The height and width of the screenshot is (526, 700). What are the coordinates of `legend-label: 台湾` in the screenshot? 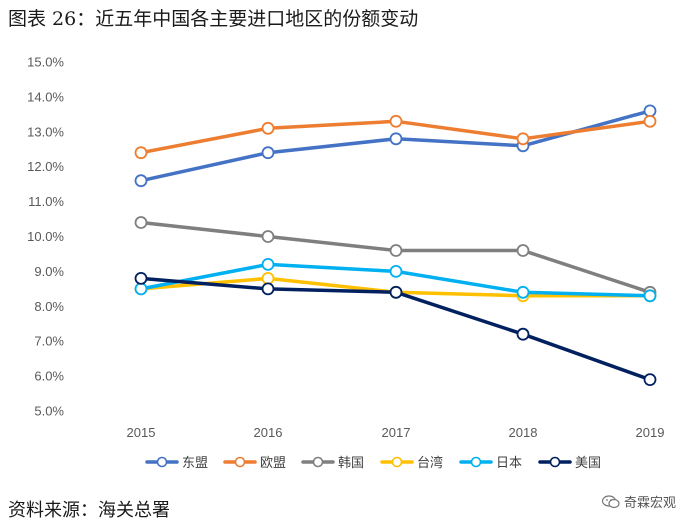 It's located at (430, 463).